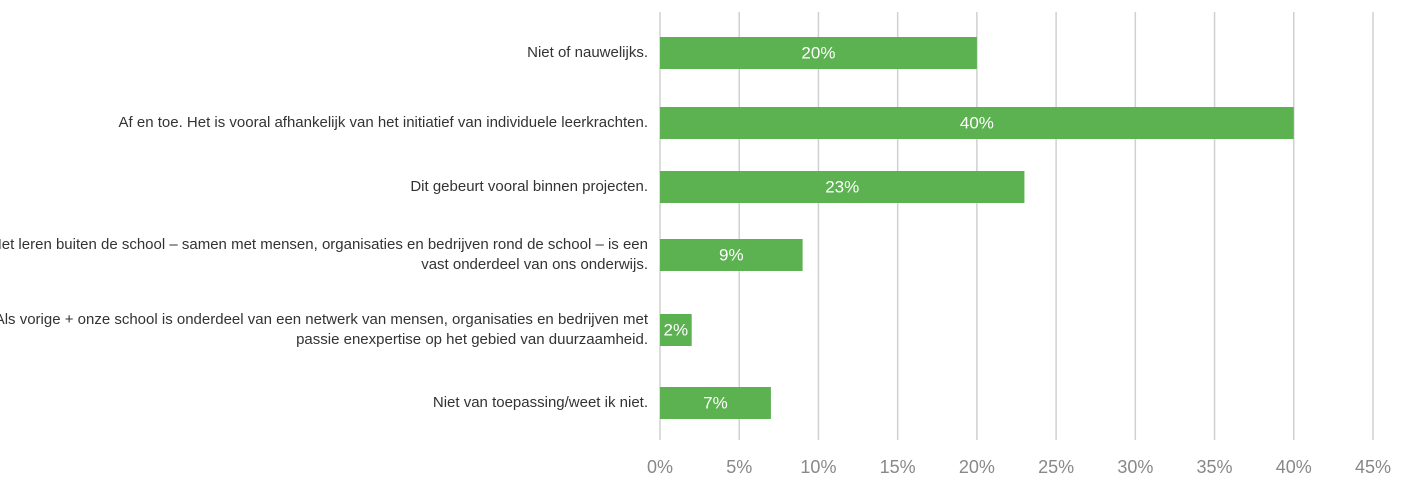 This screenshot has height=484, width=1413. What do you see at coordinates (1135, 467) in the screenshot?
I see `x-tick-label: 30%` at bounding box center [1135, 467].